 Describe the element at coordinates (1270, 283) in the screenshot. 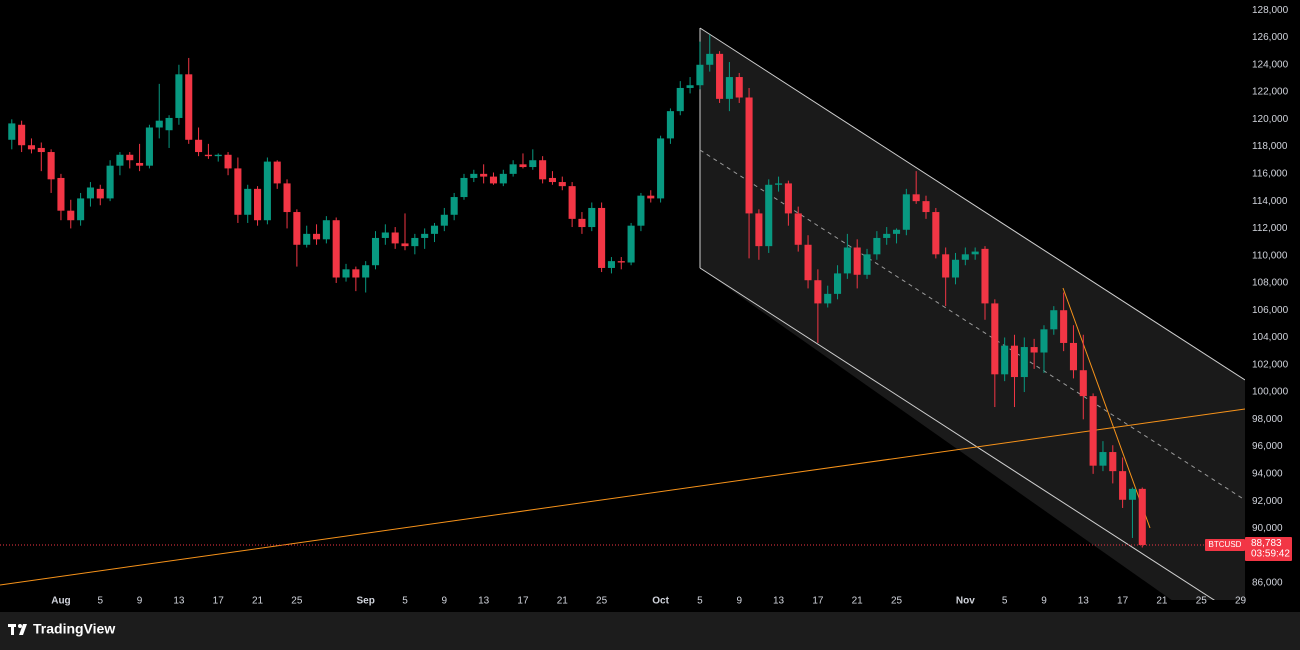

I see `y-tick-label: 108,000` at that location.